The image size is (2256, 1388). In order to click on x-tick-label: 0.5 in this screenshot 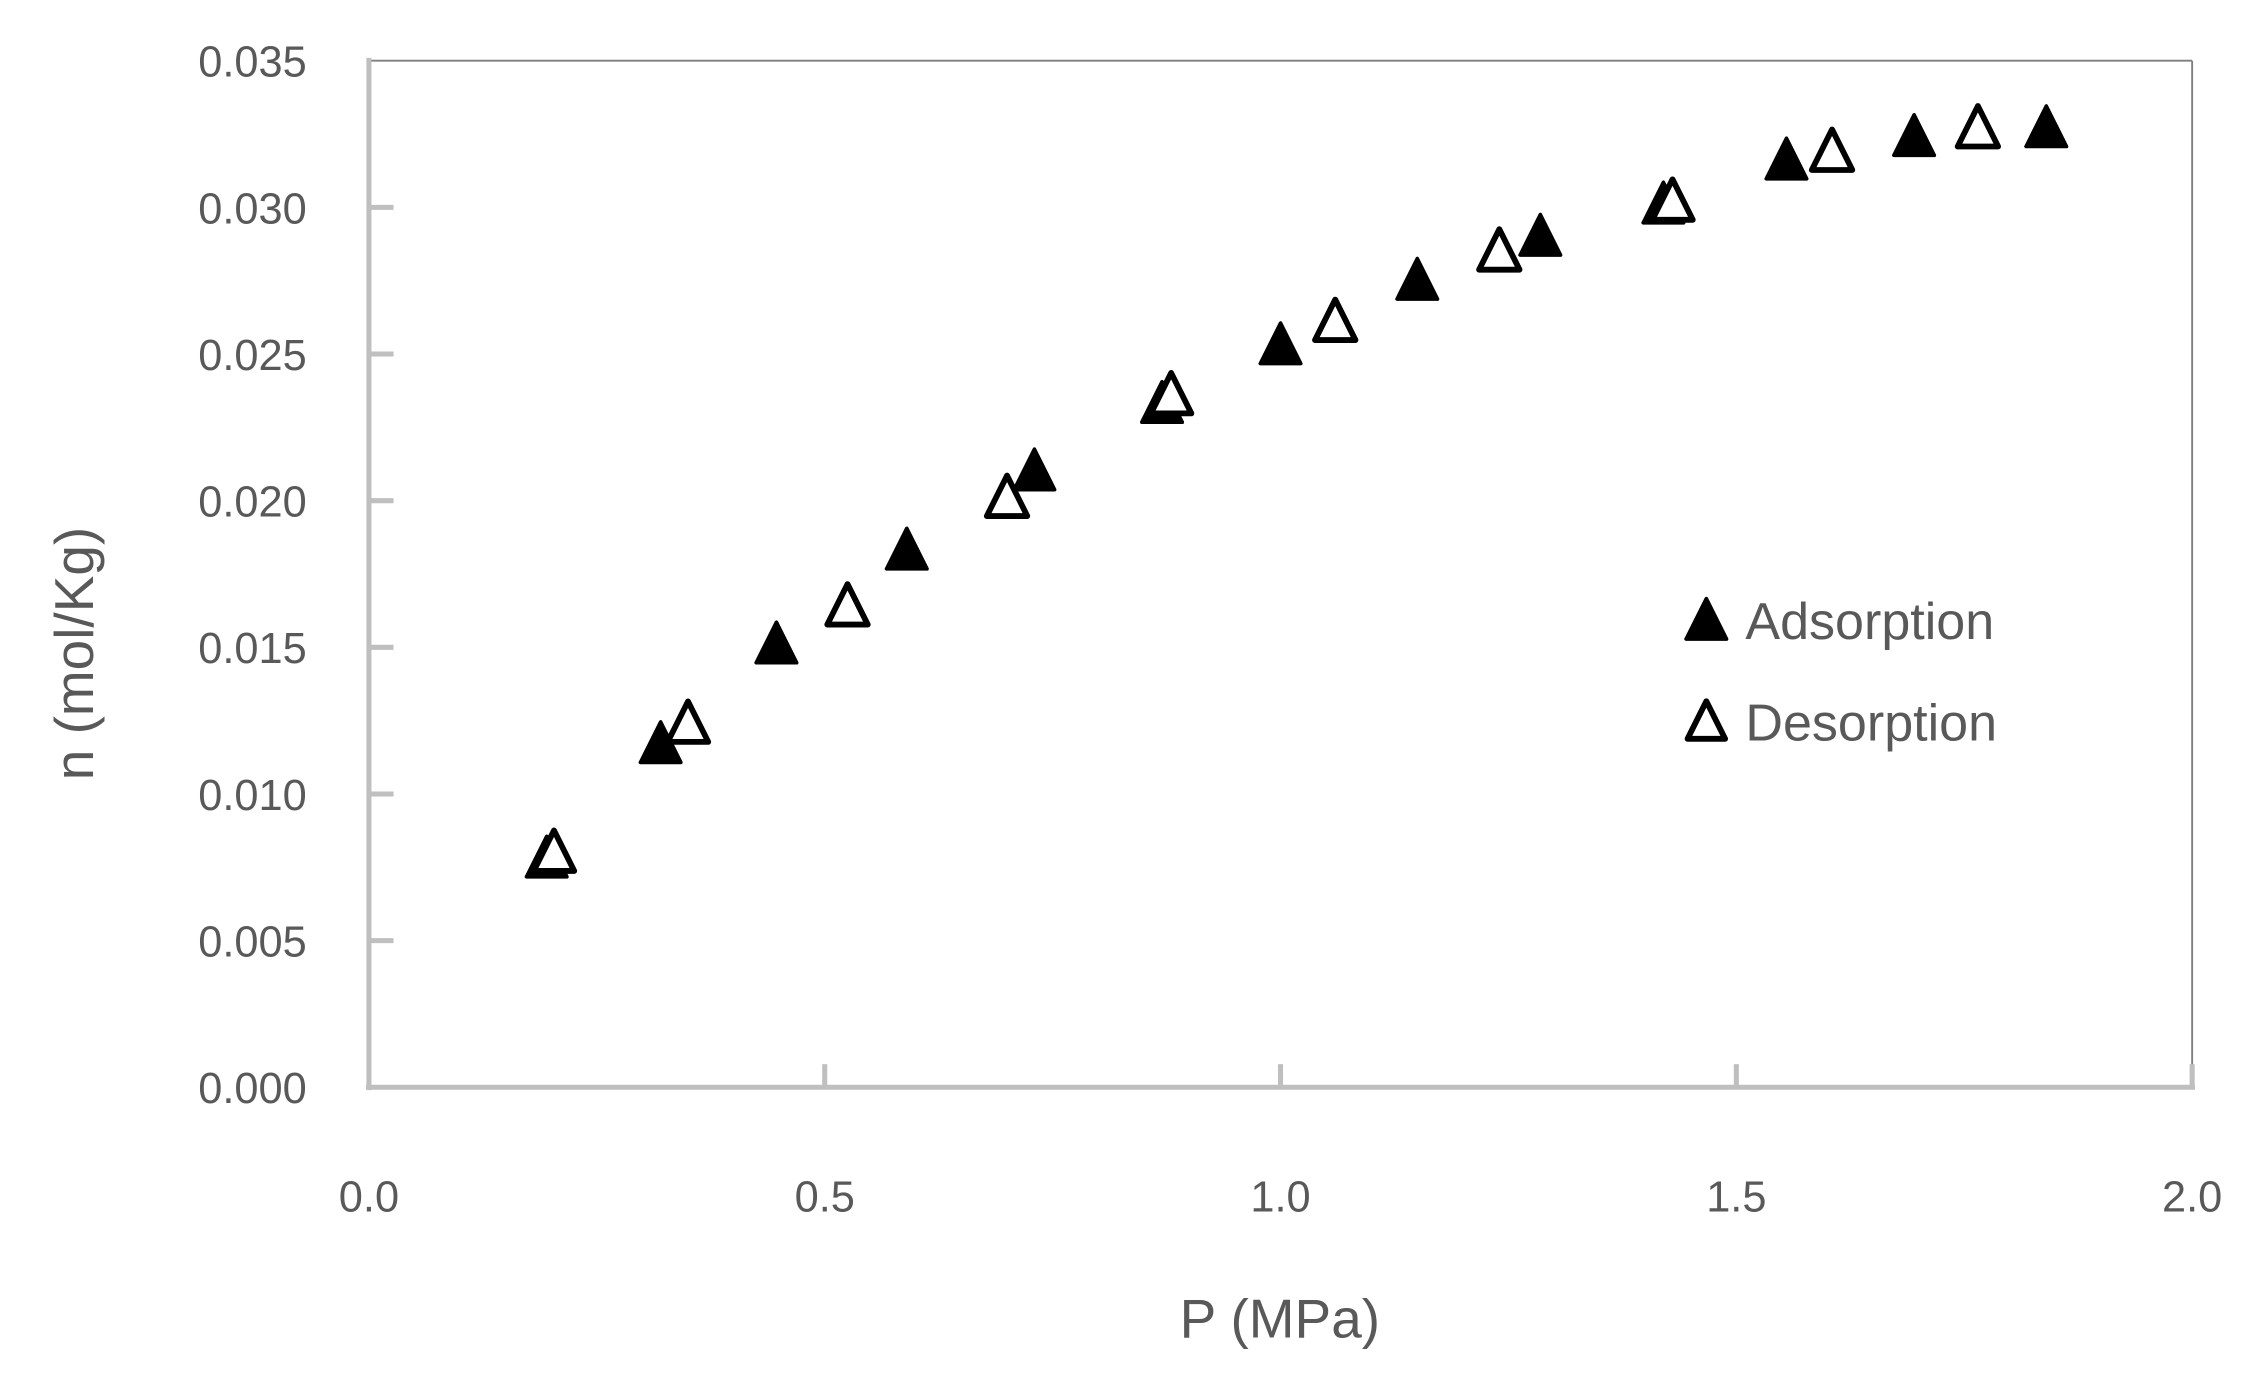, I will do `click(825, 1198)`.